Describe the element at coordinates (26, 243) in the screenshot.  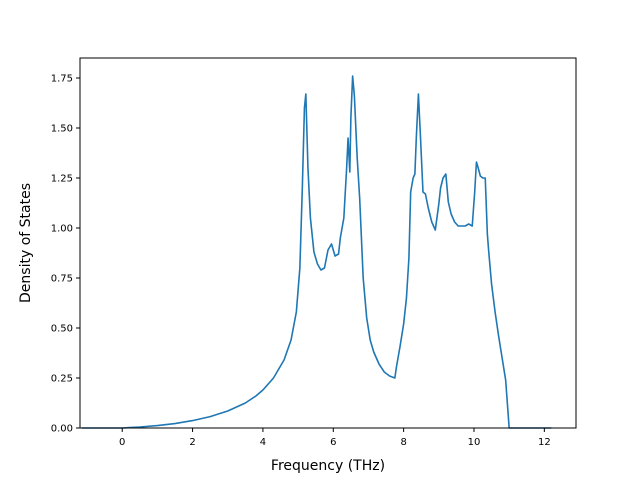
I see `y-axis-label: Density of States` at that location.